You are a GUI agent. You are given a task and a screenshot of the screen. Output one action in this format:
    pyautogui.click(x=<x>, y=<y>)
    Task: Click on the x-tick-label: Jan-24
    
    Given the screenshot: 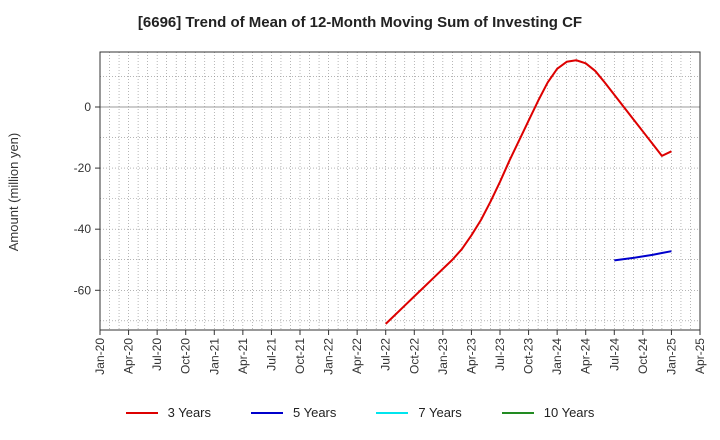 What is the action you would take?
    pyautogui.click(x=557, y=356)
    